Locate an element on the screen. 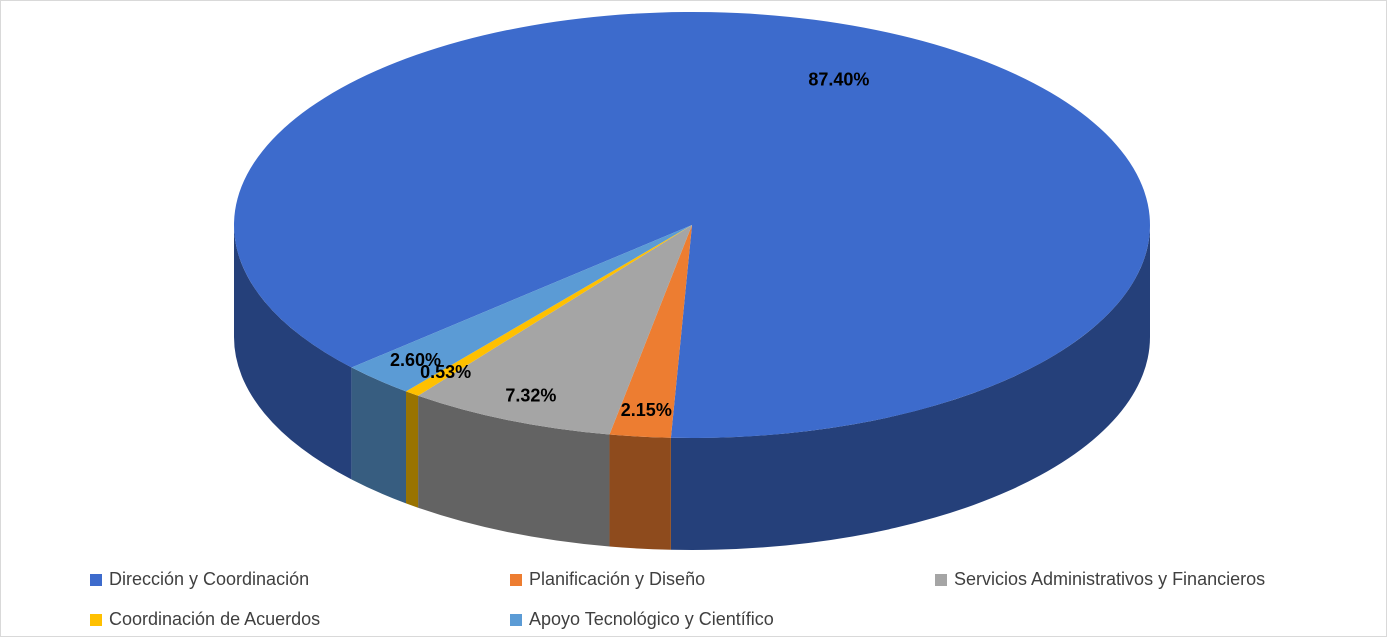  legend-label: Dirección y Coordinación is located at coordinates (209, 579).